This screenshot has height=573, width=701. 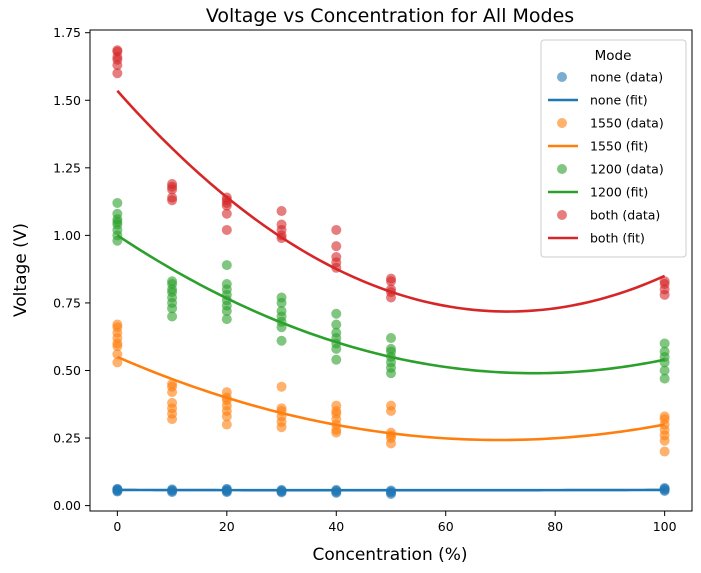 I want to click on x-tick-label: 80, so click(x=555, y=526).